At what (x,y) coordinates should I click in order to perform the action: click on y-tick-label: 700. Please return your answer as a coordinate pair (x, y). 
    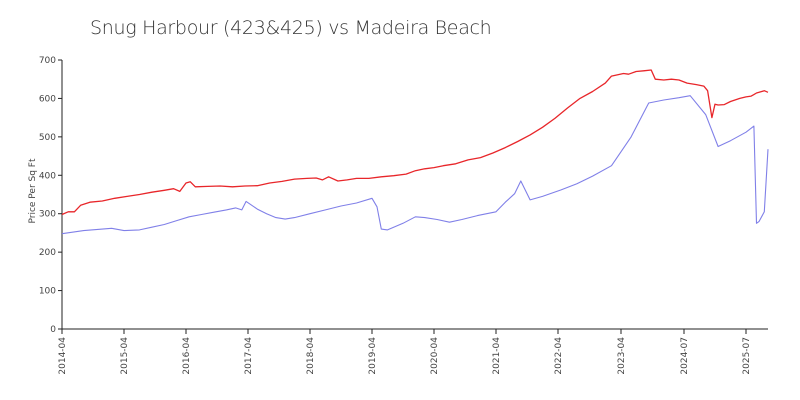
    Looking at the image, I should click on (47, 61).